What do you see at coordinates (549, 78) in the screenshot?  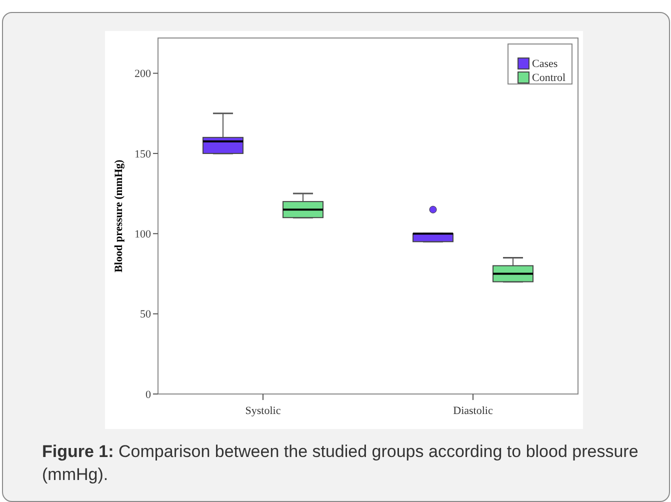 I see `legend-label: Control` at bounding box center [549, 78].